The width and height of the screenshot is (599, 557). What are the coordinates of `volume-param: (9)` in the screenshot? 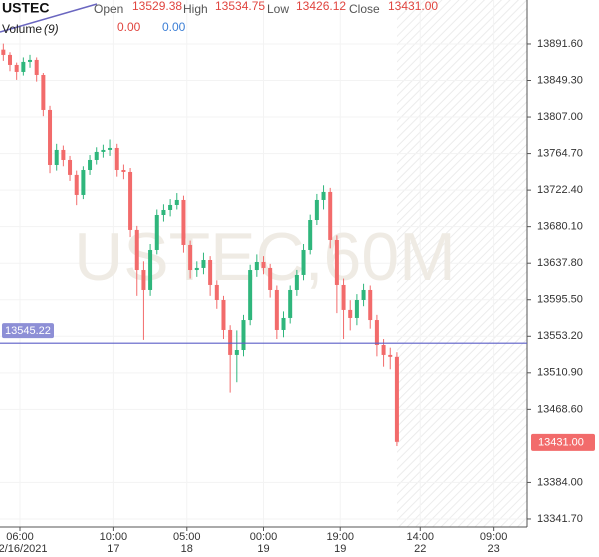 It's located at (51, 29).